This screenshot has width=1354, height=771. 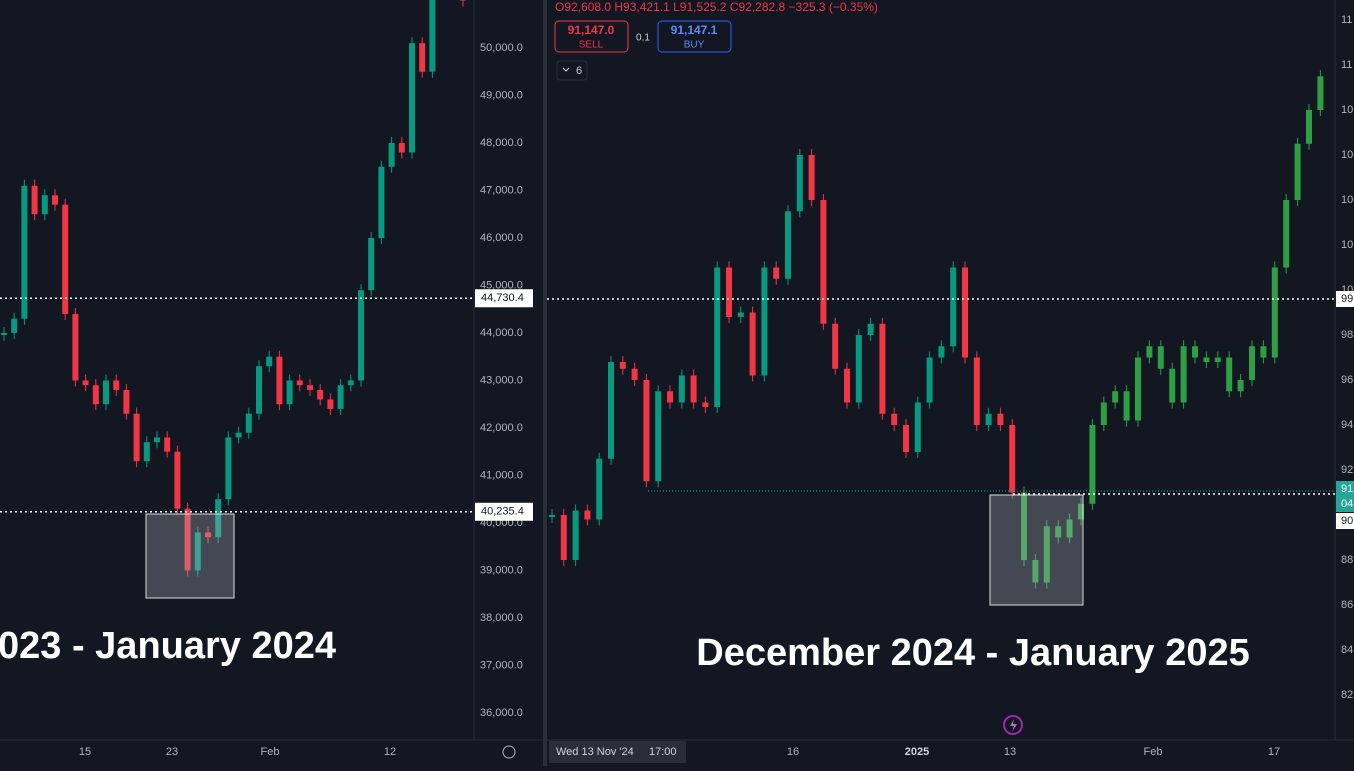 I want to click on y-tick-label: 86, so click(x=1347, y=605).